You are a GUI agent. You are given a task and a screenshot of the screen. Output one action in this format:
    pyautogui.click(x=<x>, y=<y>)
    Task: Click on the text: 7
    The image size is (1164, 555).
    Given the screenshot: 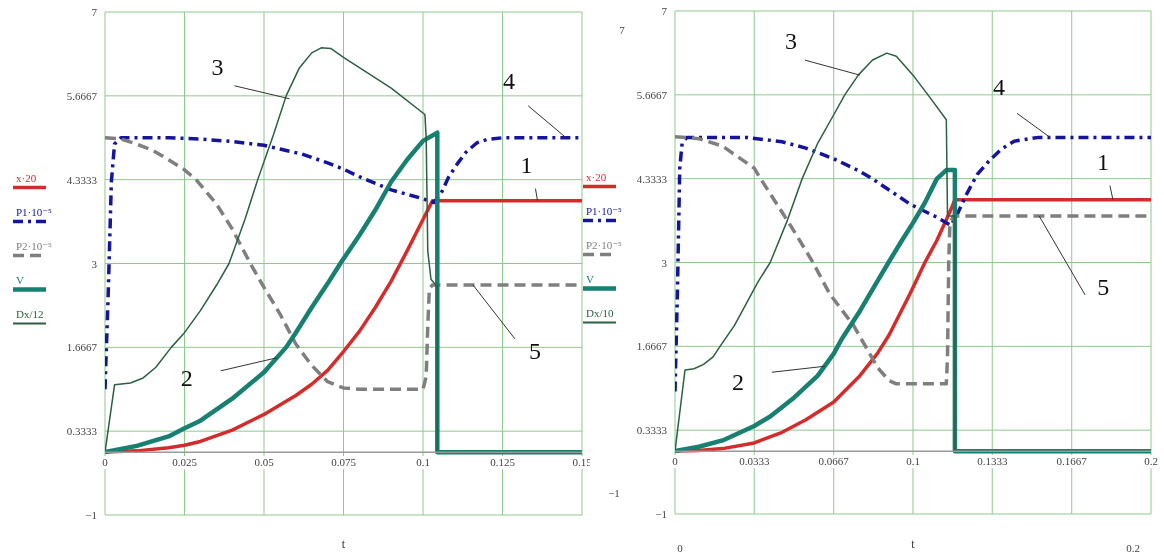 What is the action you would take?
    pyautogui.click(x=622, y=30)
    